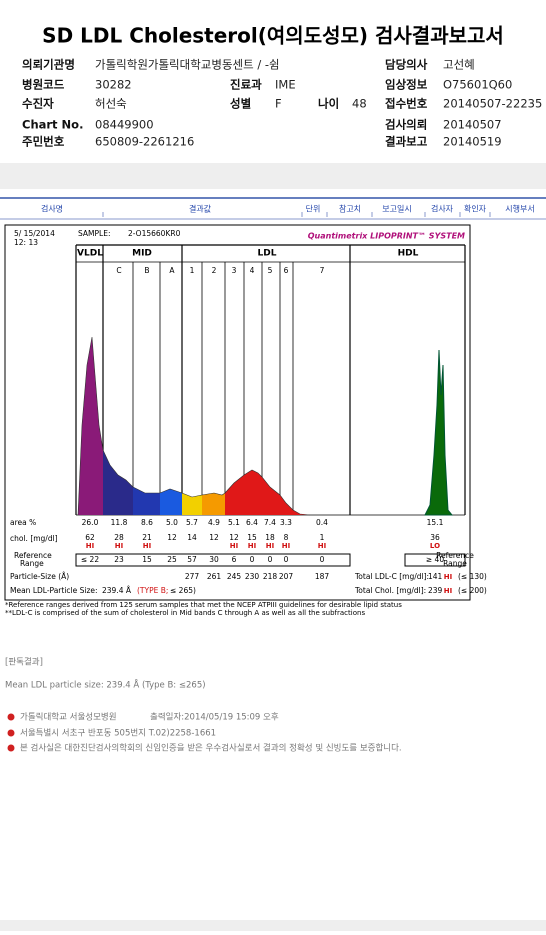  Describe the element at coordinates (90, 522) in the screenshot. I see `area-value: 26.0` at that location.